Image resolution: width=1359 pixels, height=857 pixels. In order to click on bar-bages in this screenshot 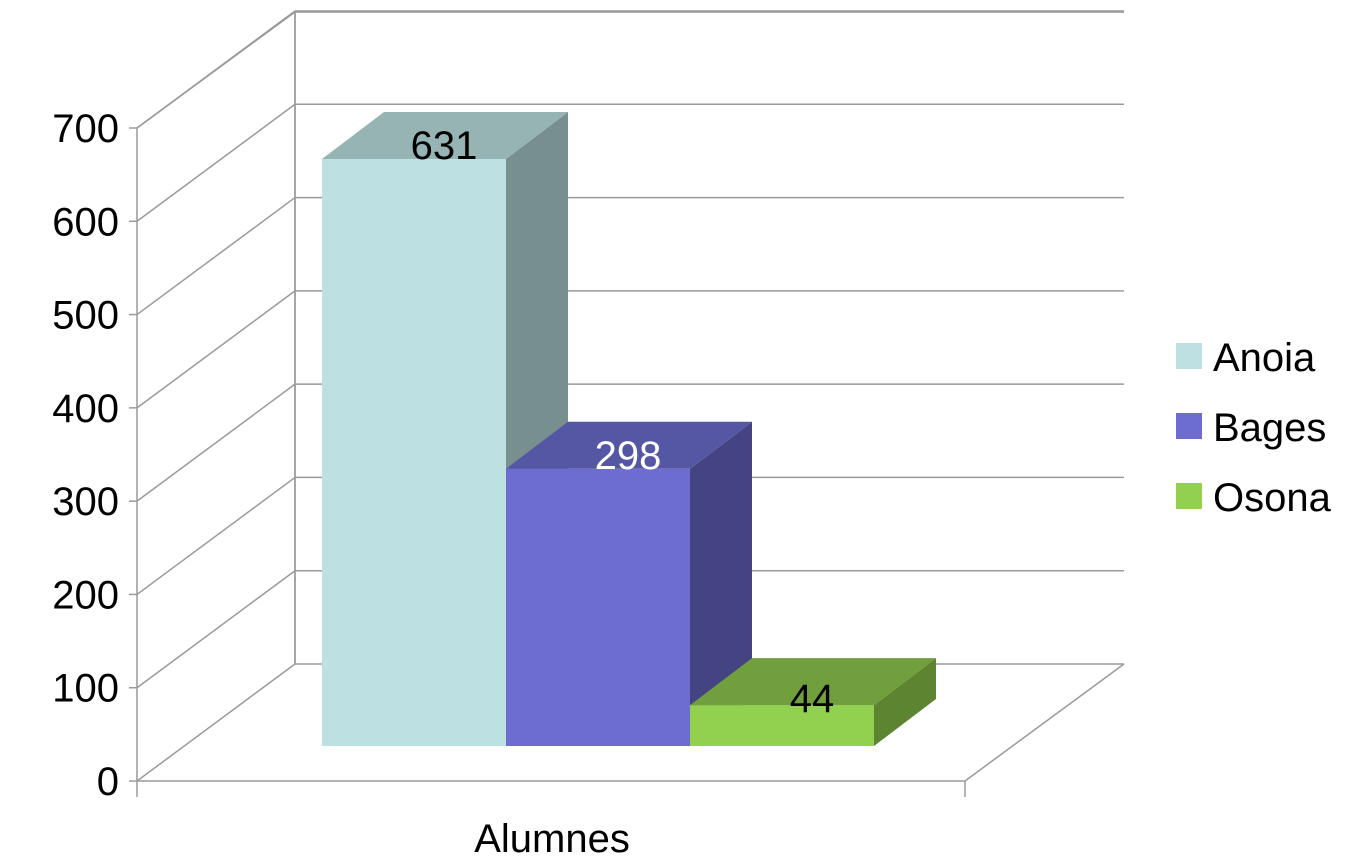, I will do `click(629, 583)`.